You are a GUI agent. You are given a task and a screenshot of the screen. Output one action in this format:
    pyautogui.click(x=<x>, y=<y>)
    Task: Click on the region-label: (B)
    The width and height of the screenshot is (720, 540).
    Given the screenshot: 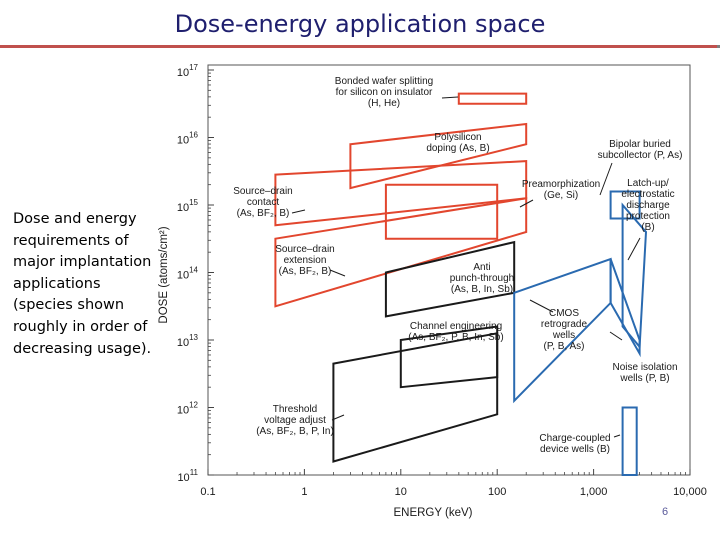 What is the action you would take?
    pyautogui.click(x=647, y=227)
    